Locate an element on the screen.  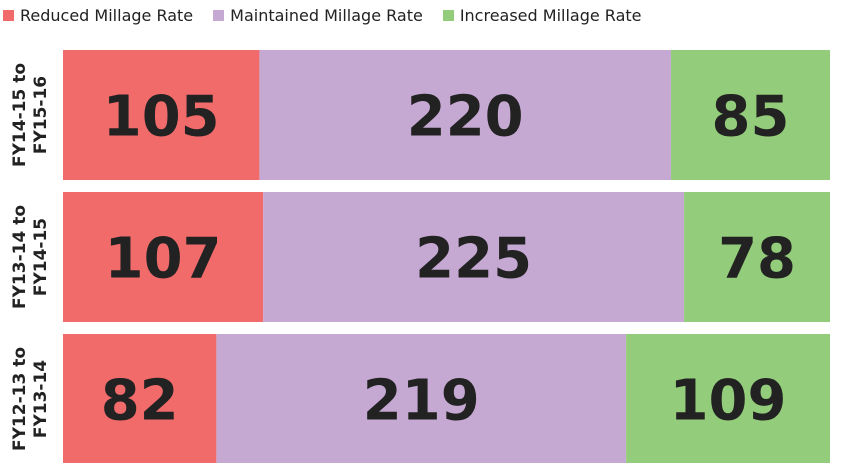
legend-item: Reduced Millage Rate is located at coordinates (98, 15).